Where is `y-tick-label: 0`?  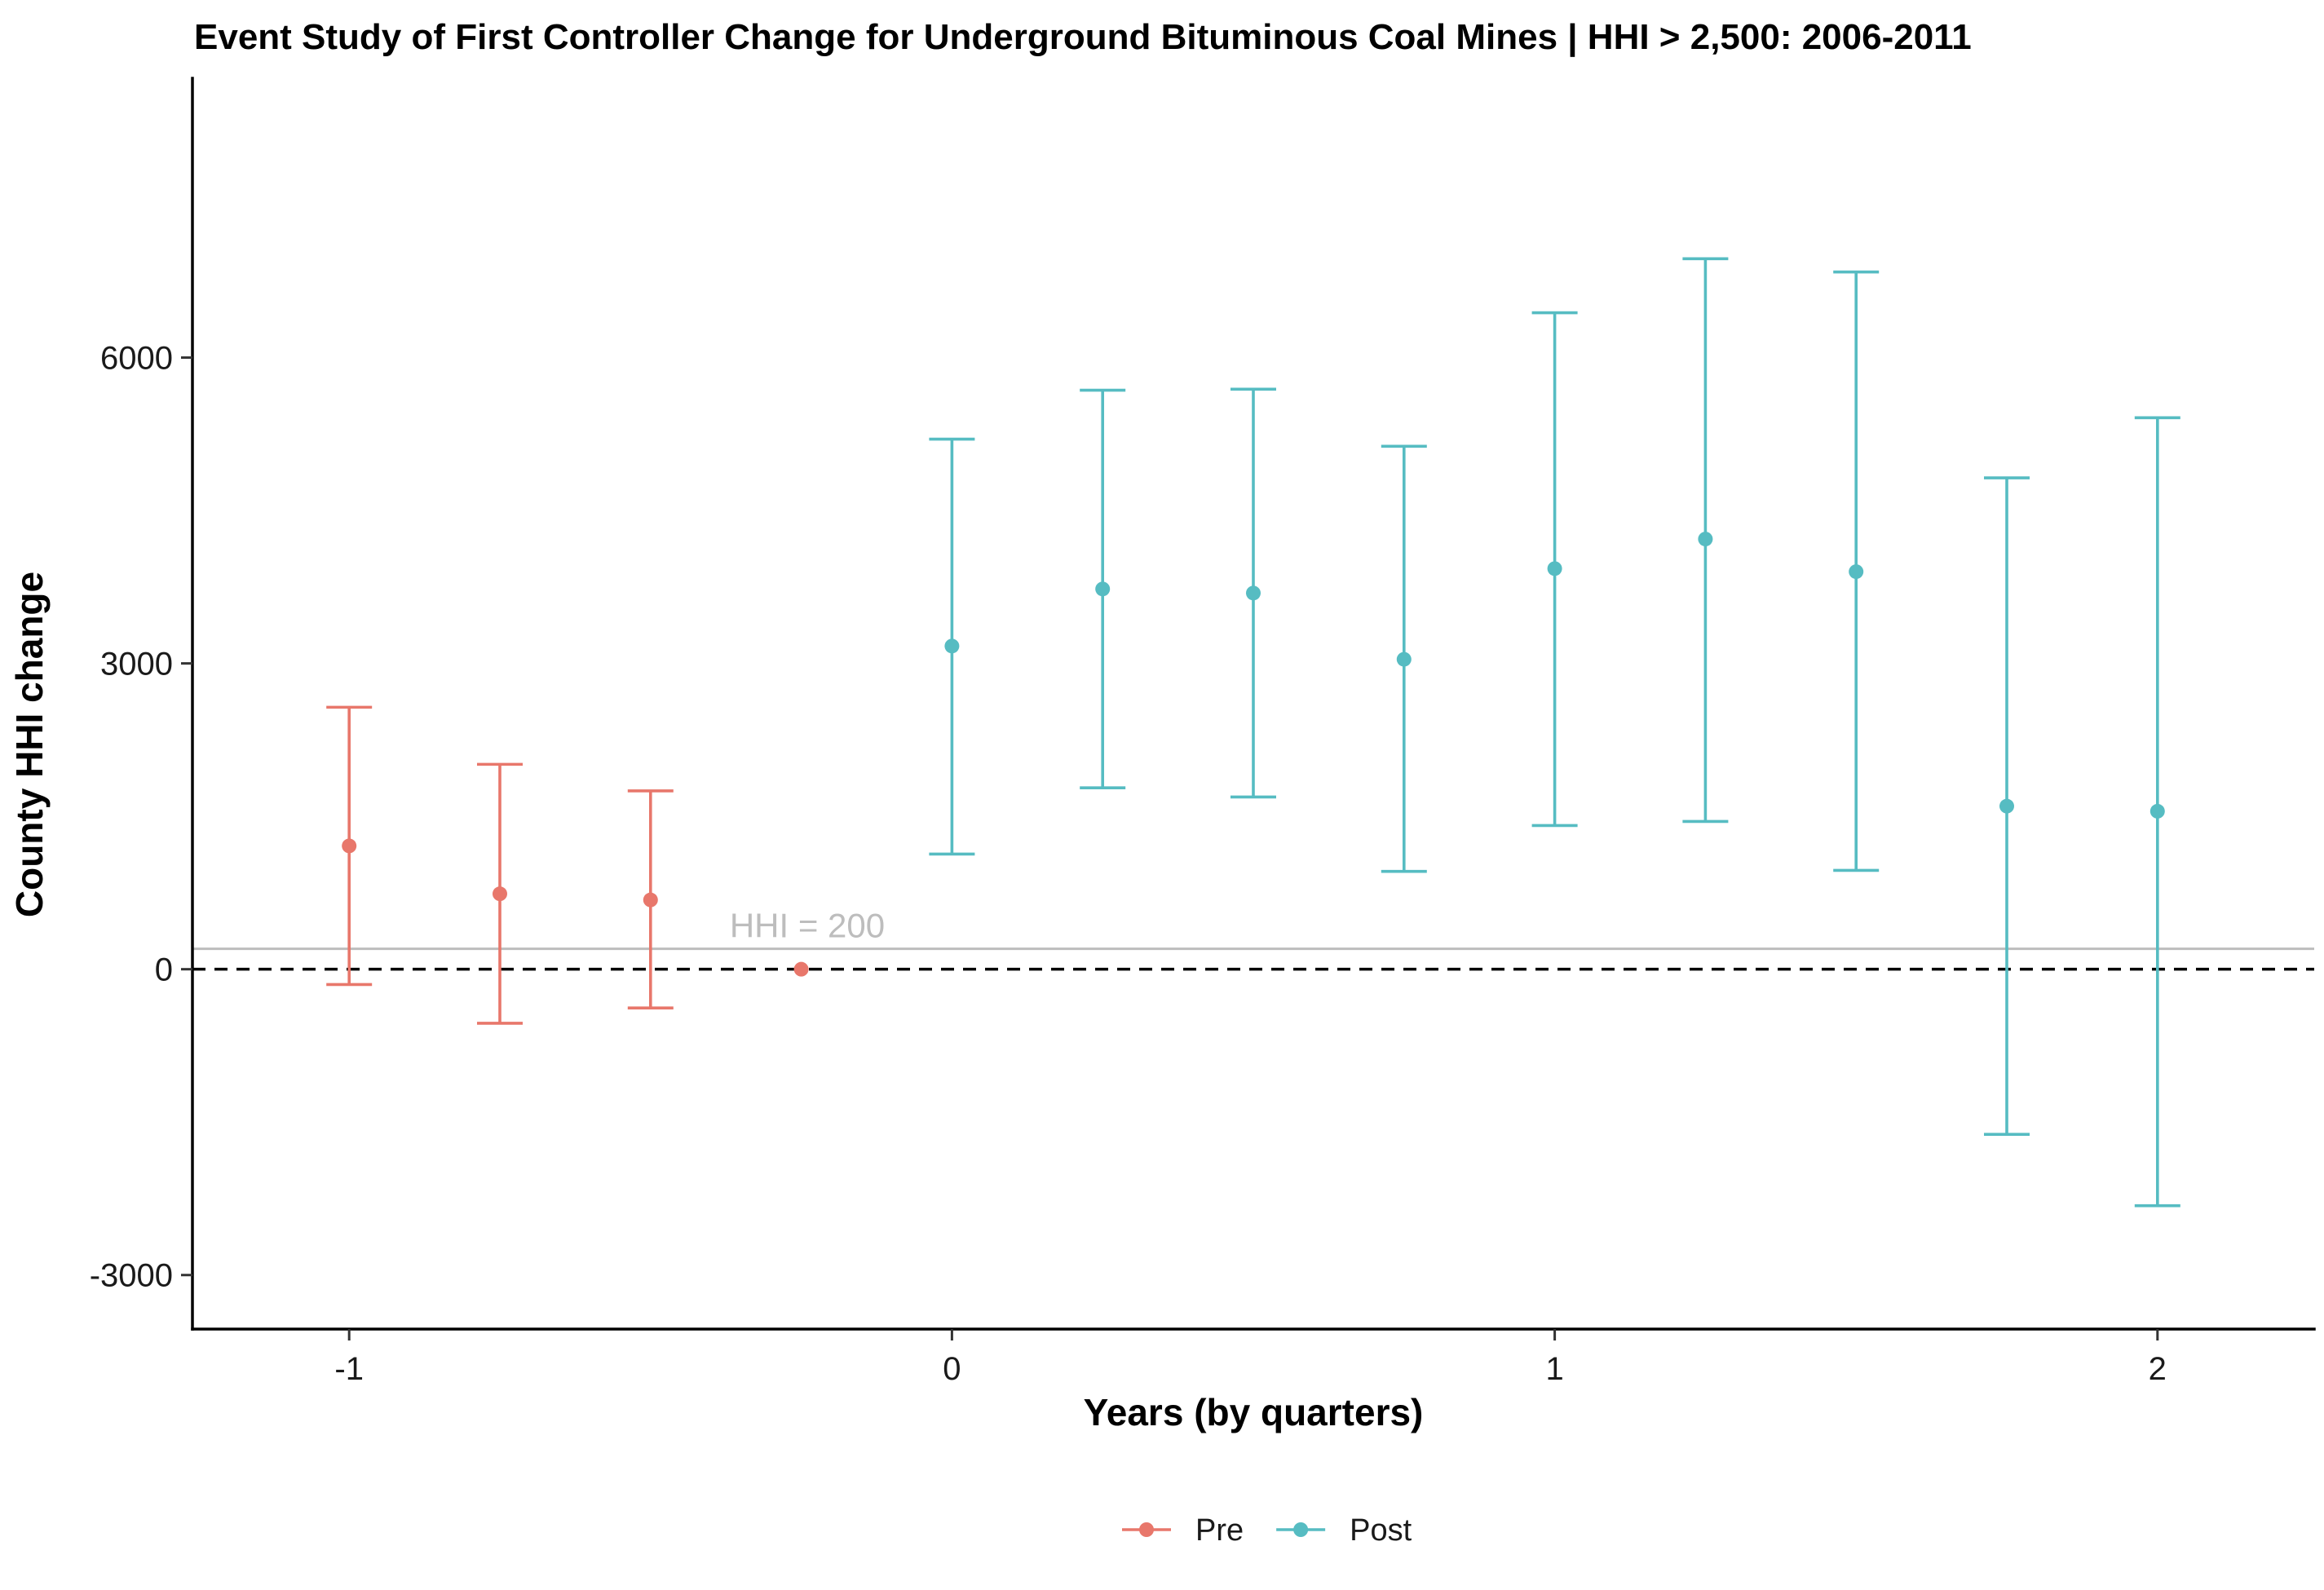 y-tick-label: 0 is located at coordinates (164, 970).